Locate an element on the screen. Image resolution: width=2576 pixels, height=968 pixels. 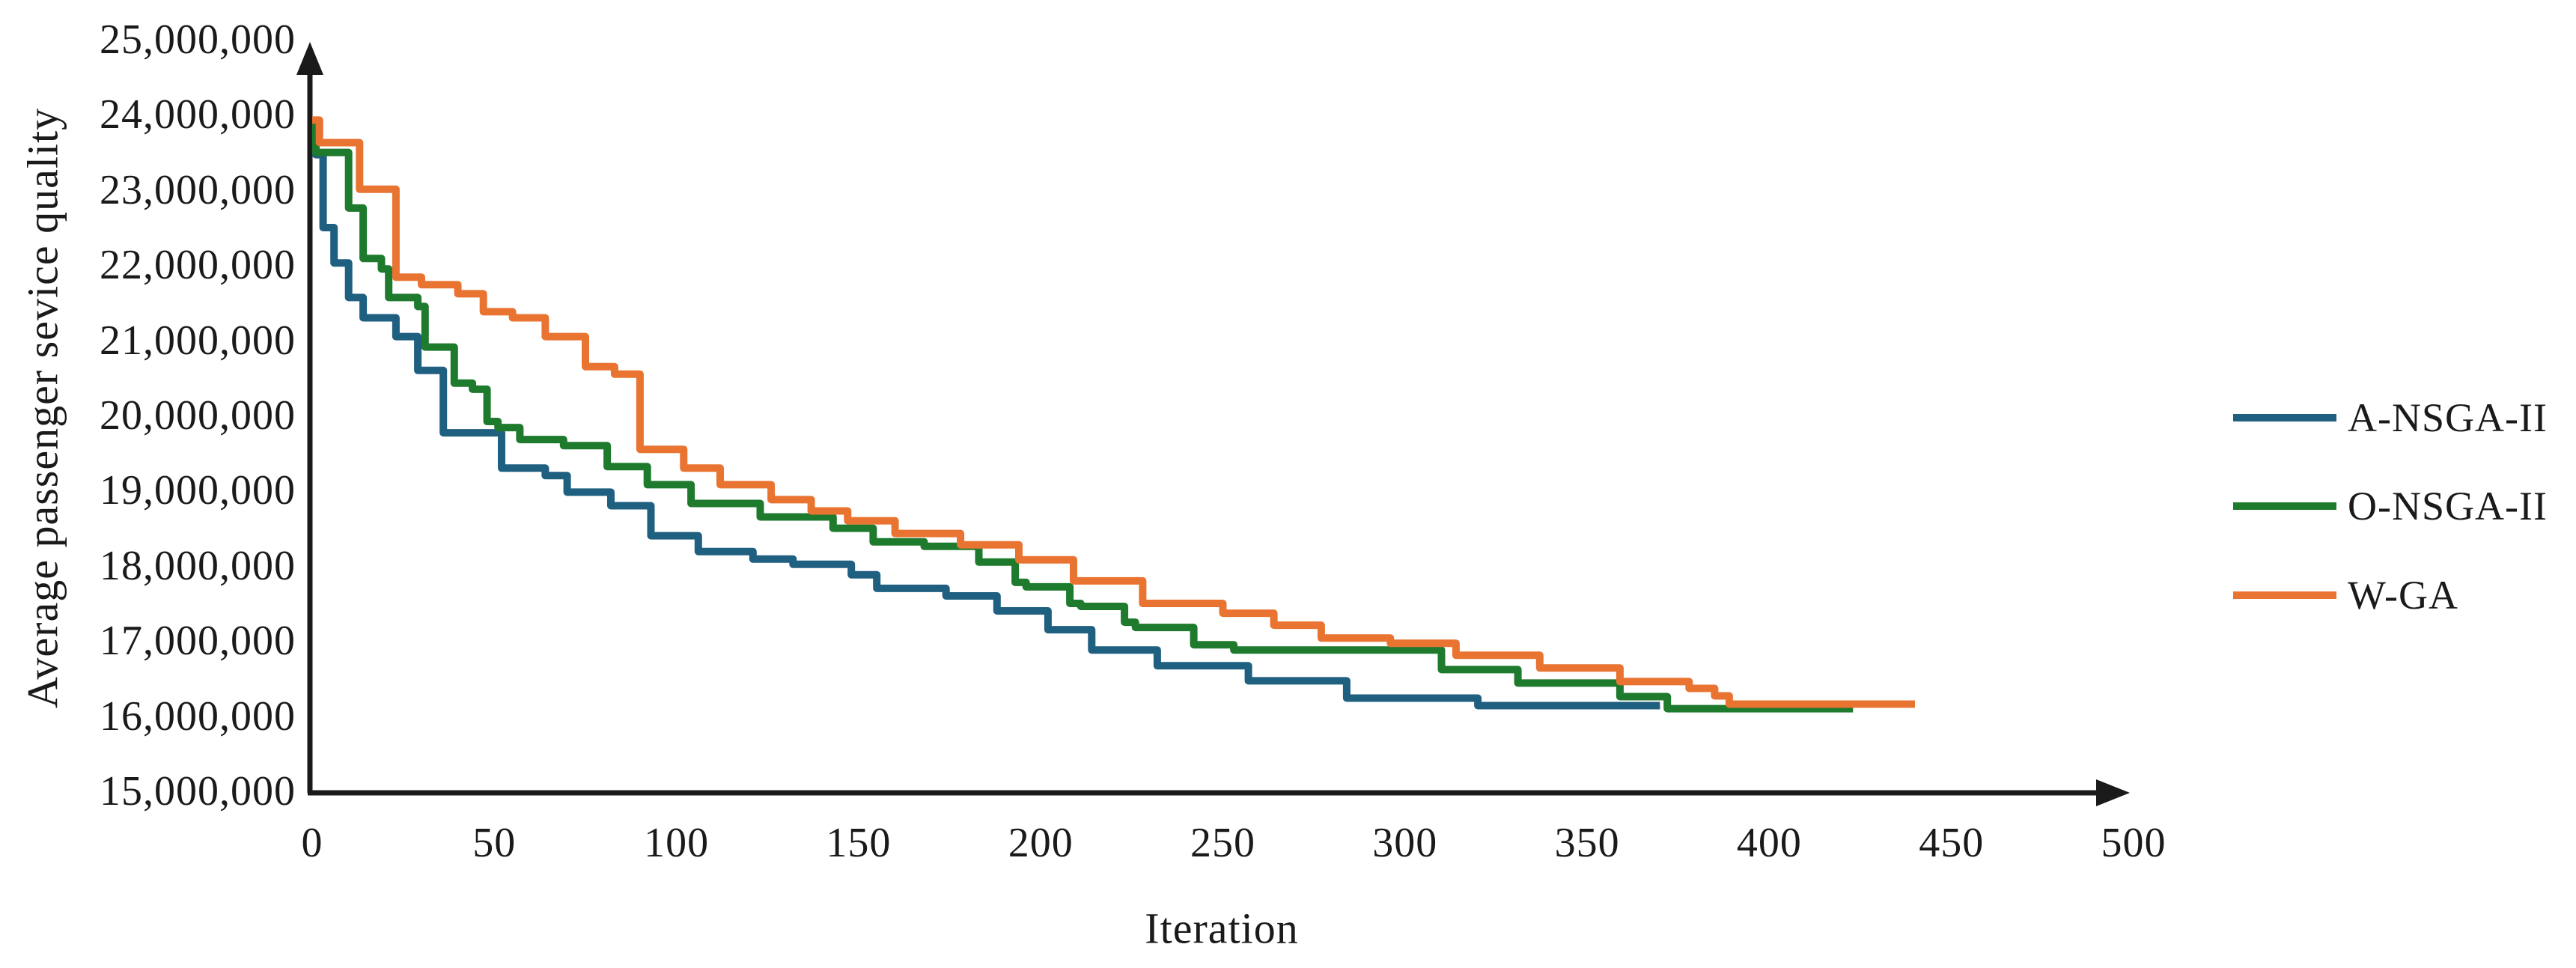
legend-label: W-GA is located at coordinates (2403, 596).